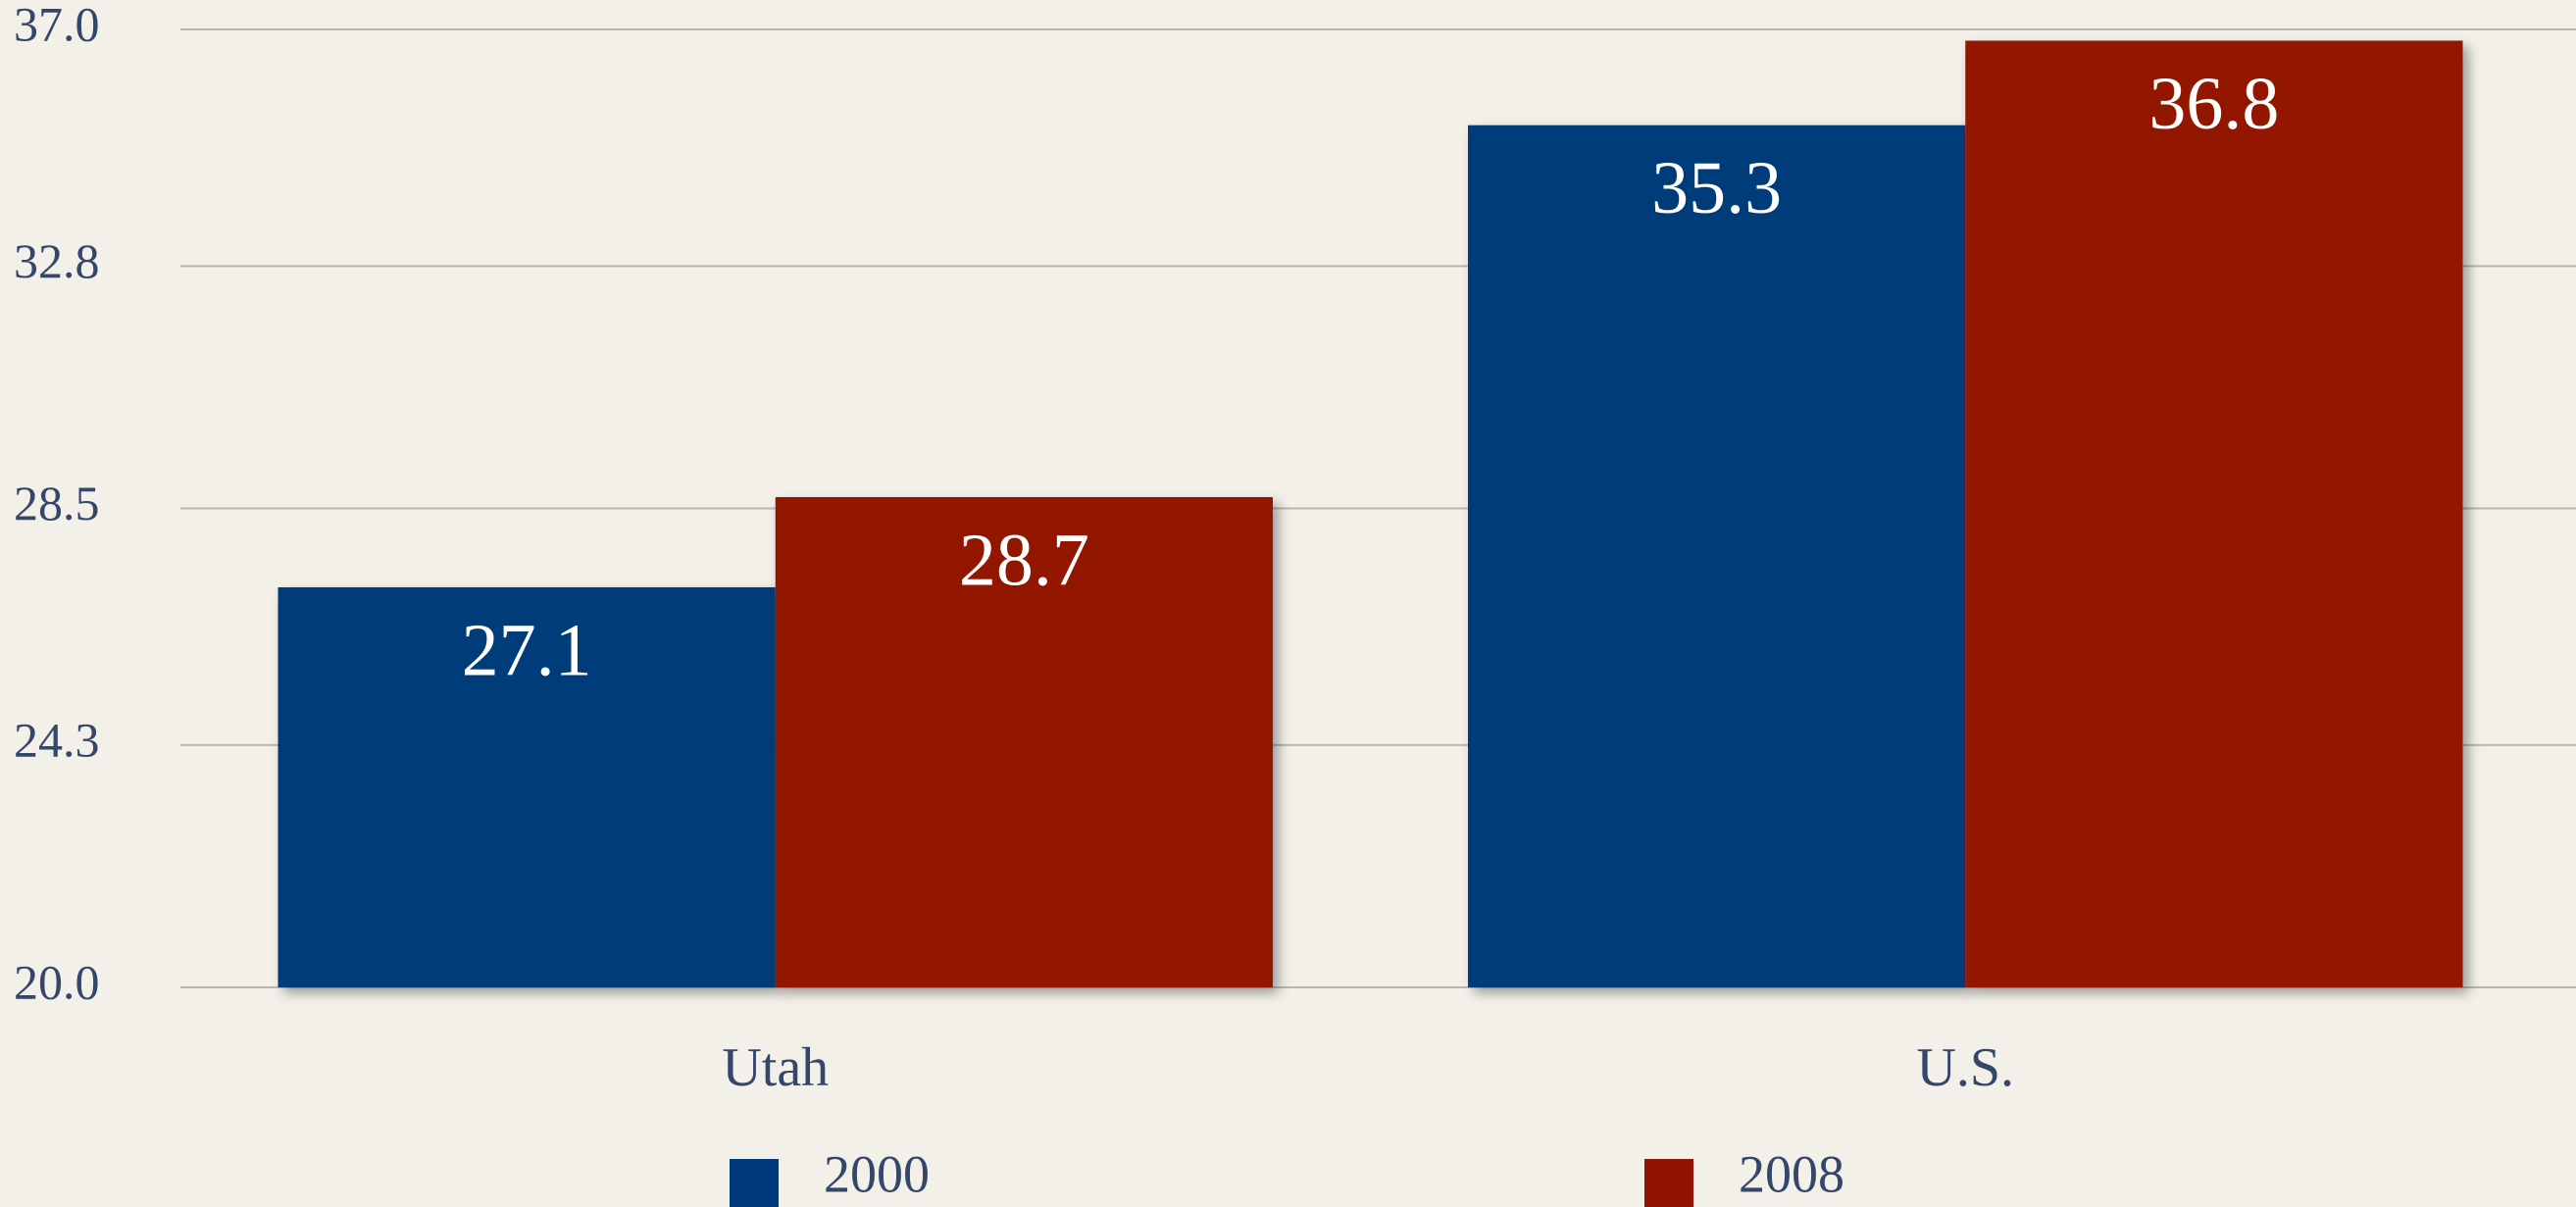 Image resolution: width=2576 pixels, height=1207 pixels. Describe the element at coordinates (2214, 104) in the screenshot. I see `value-label: 36.8` at that location.